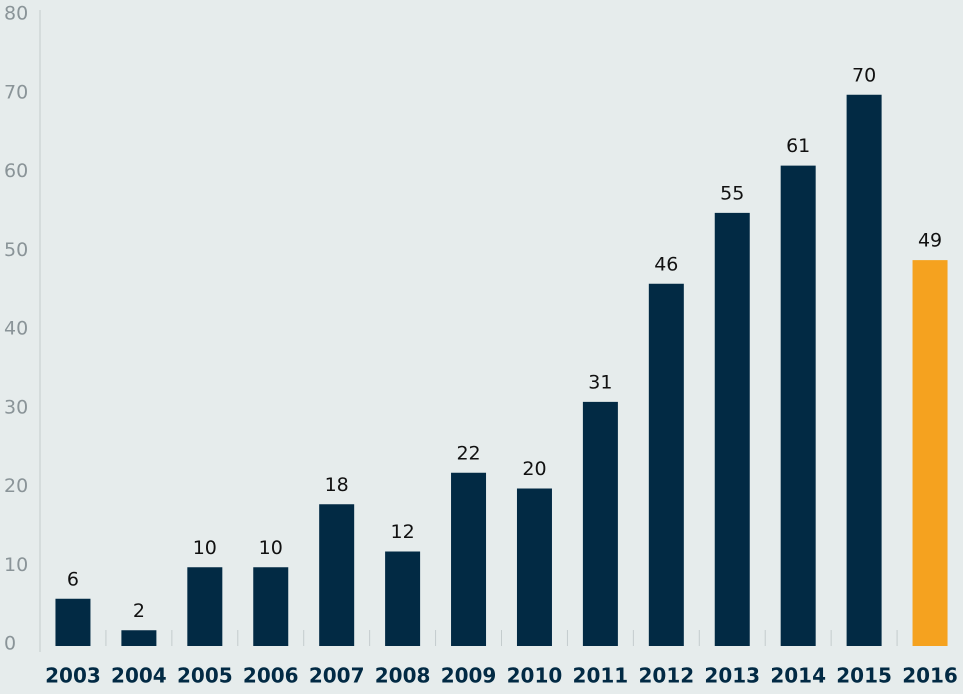 This screenshot has width=963, height=694. What do you see at coordinates (930, 676) in the screenshot?
I see `x-tick-label: 2016` at bounding box center [930, 676].